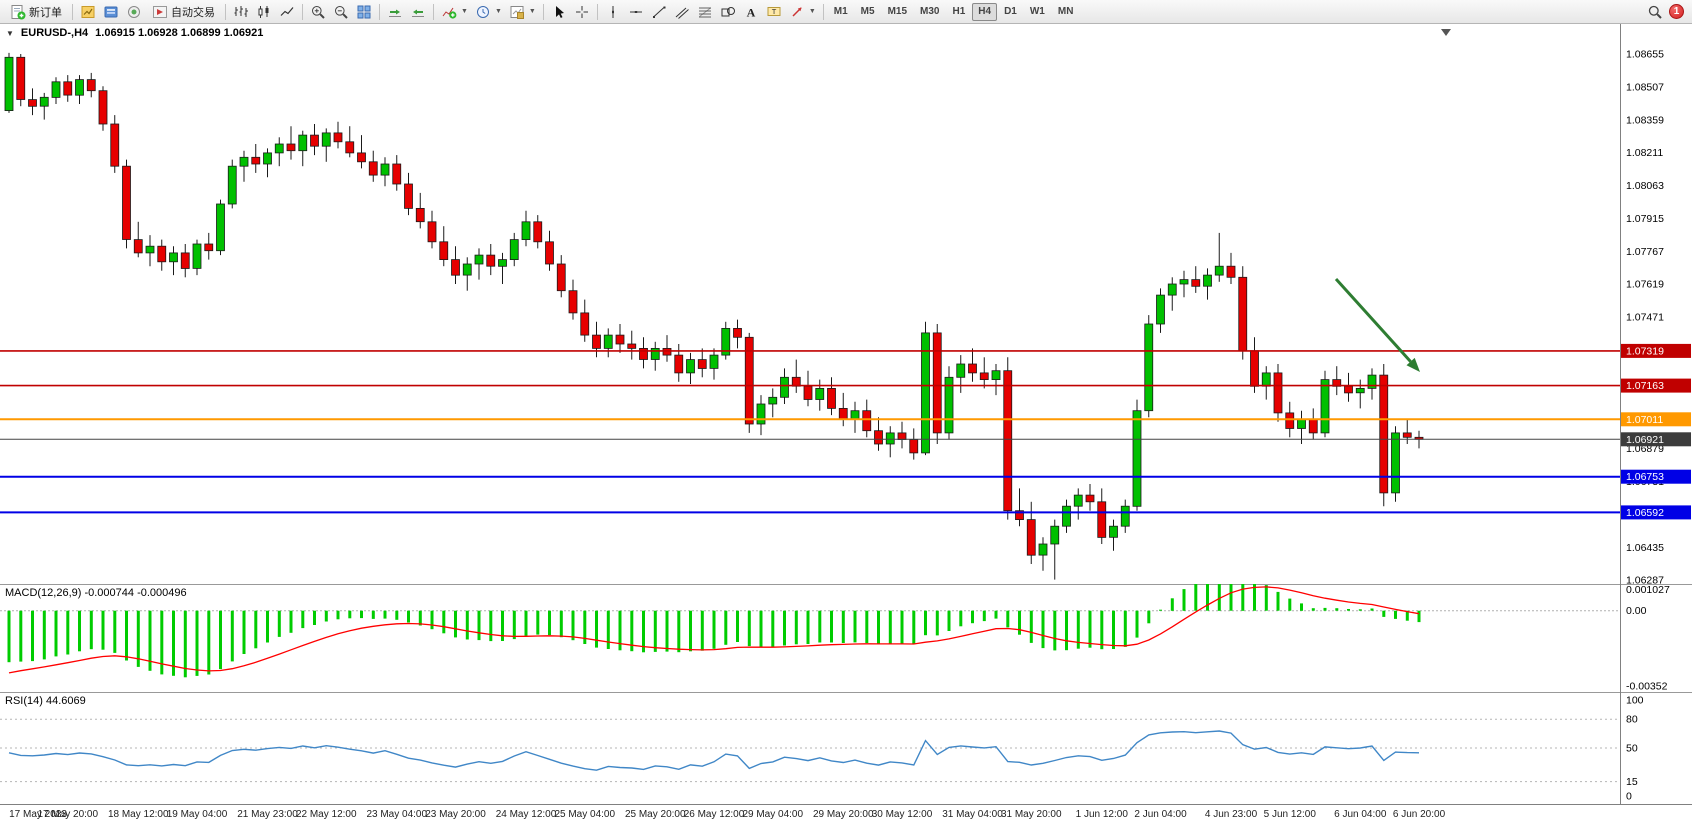 This screenshot has width=1692, height=839. I want to click on arrows-button: ▼, so click(802, 12).